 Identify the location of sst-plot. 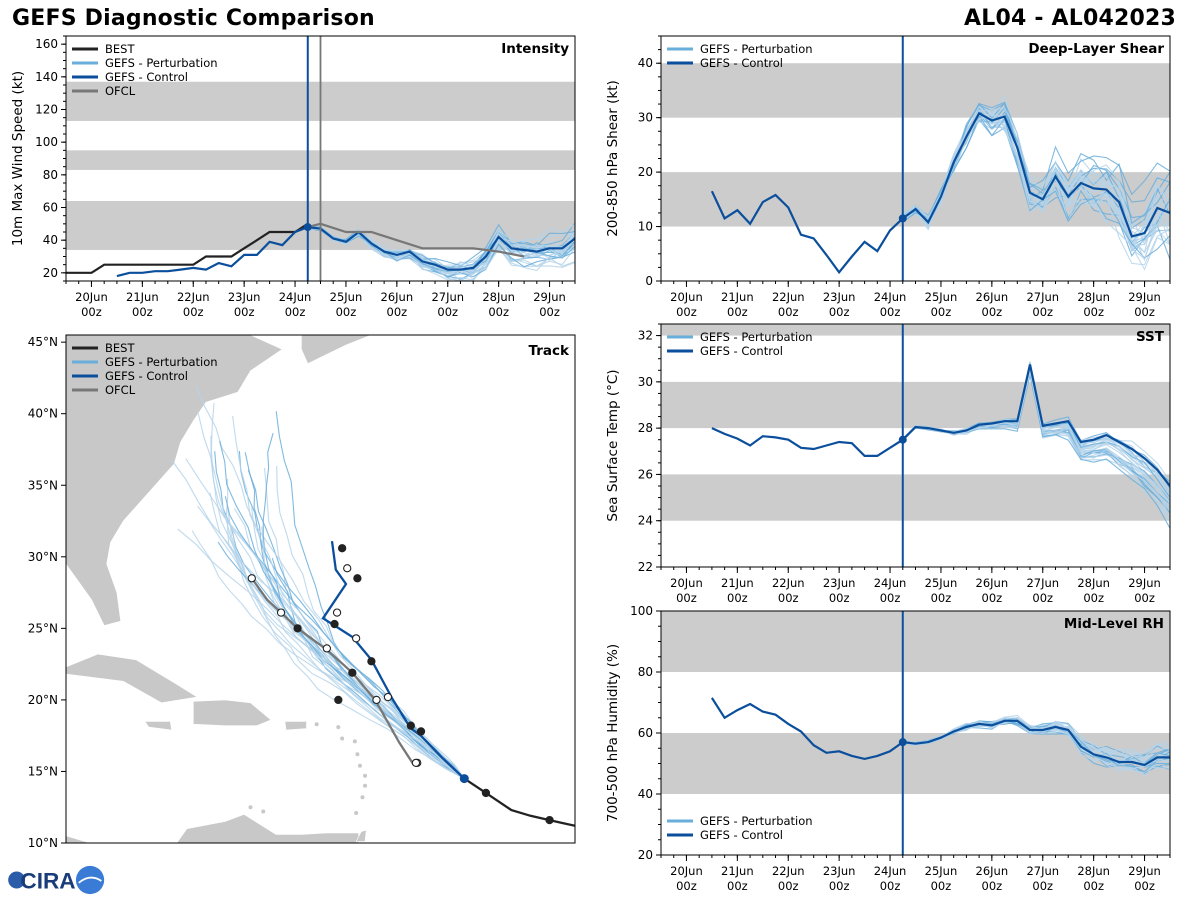
(915, 426).